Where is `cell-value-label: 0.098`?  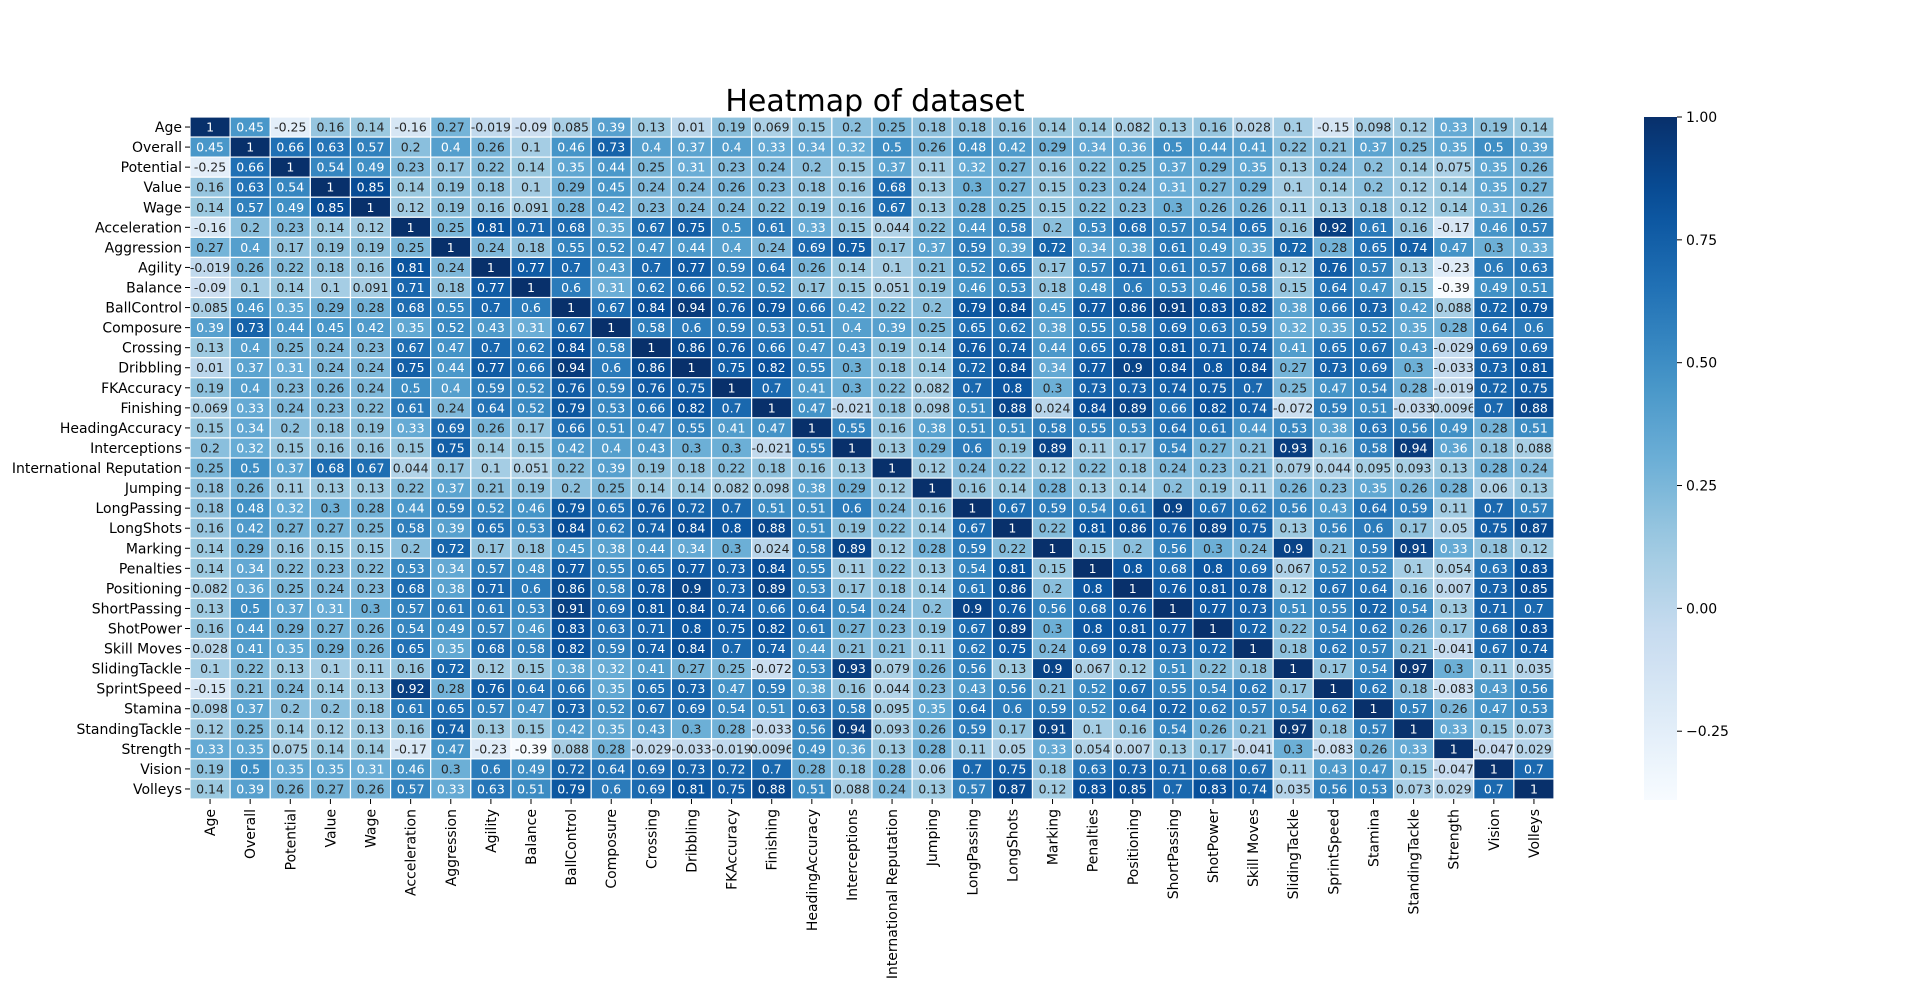 cell-value-label: 0.098 is located at coordinates (932, 407).